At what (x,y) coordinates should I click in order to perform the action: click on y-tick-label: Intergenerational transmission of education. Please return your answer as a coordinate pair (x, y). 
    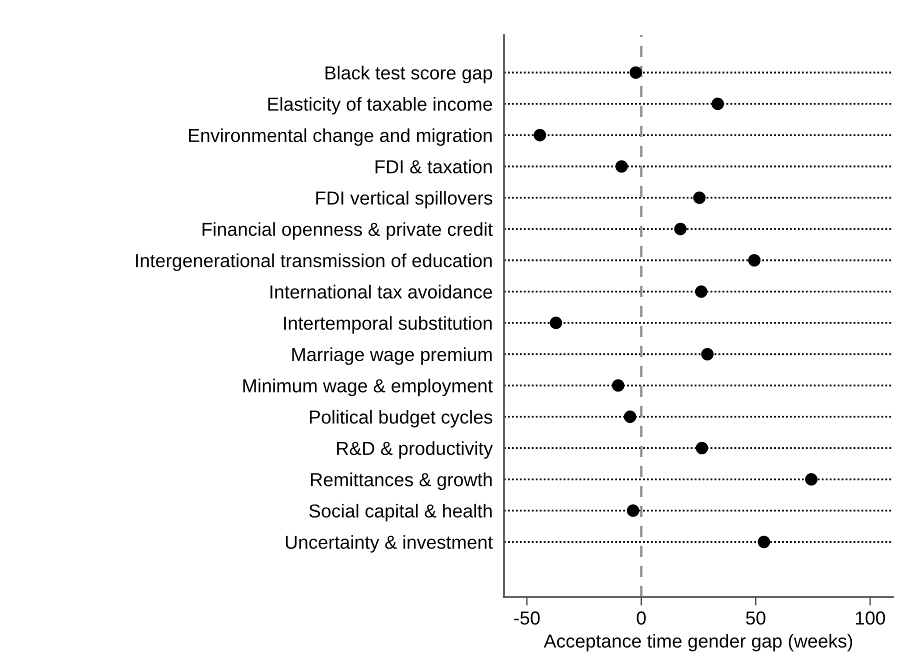
    Looking at the image, I should click on (314, 262).